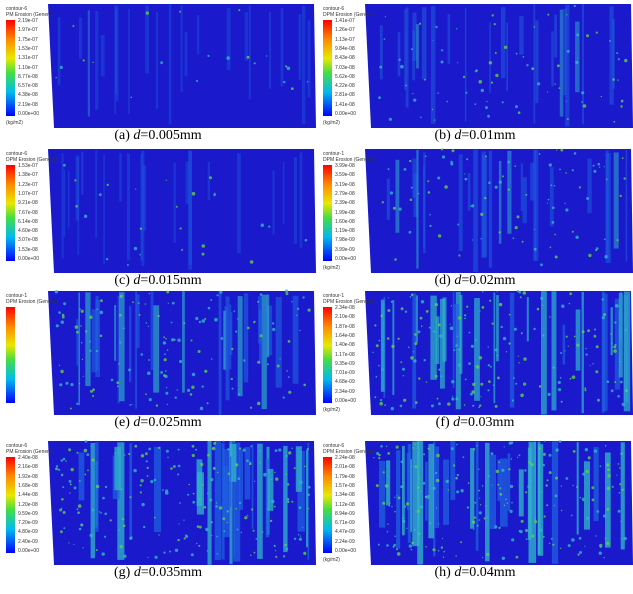  What do you see at coordinates (28, 175) in the screenshot?
I see `colorbar-tick-label: 1.38e-07` at bounding box center [28, 175].